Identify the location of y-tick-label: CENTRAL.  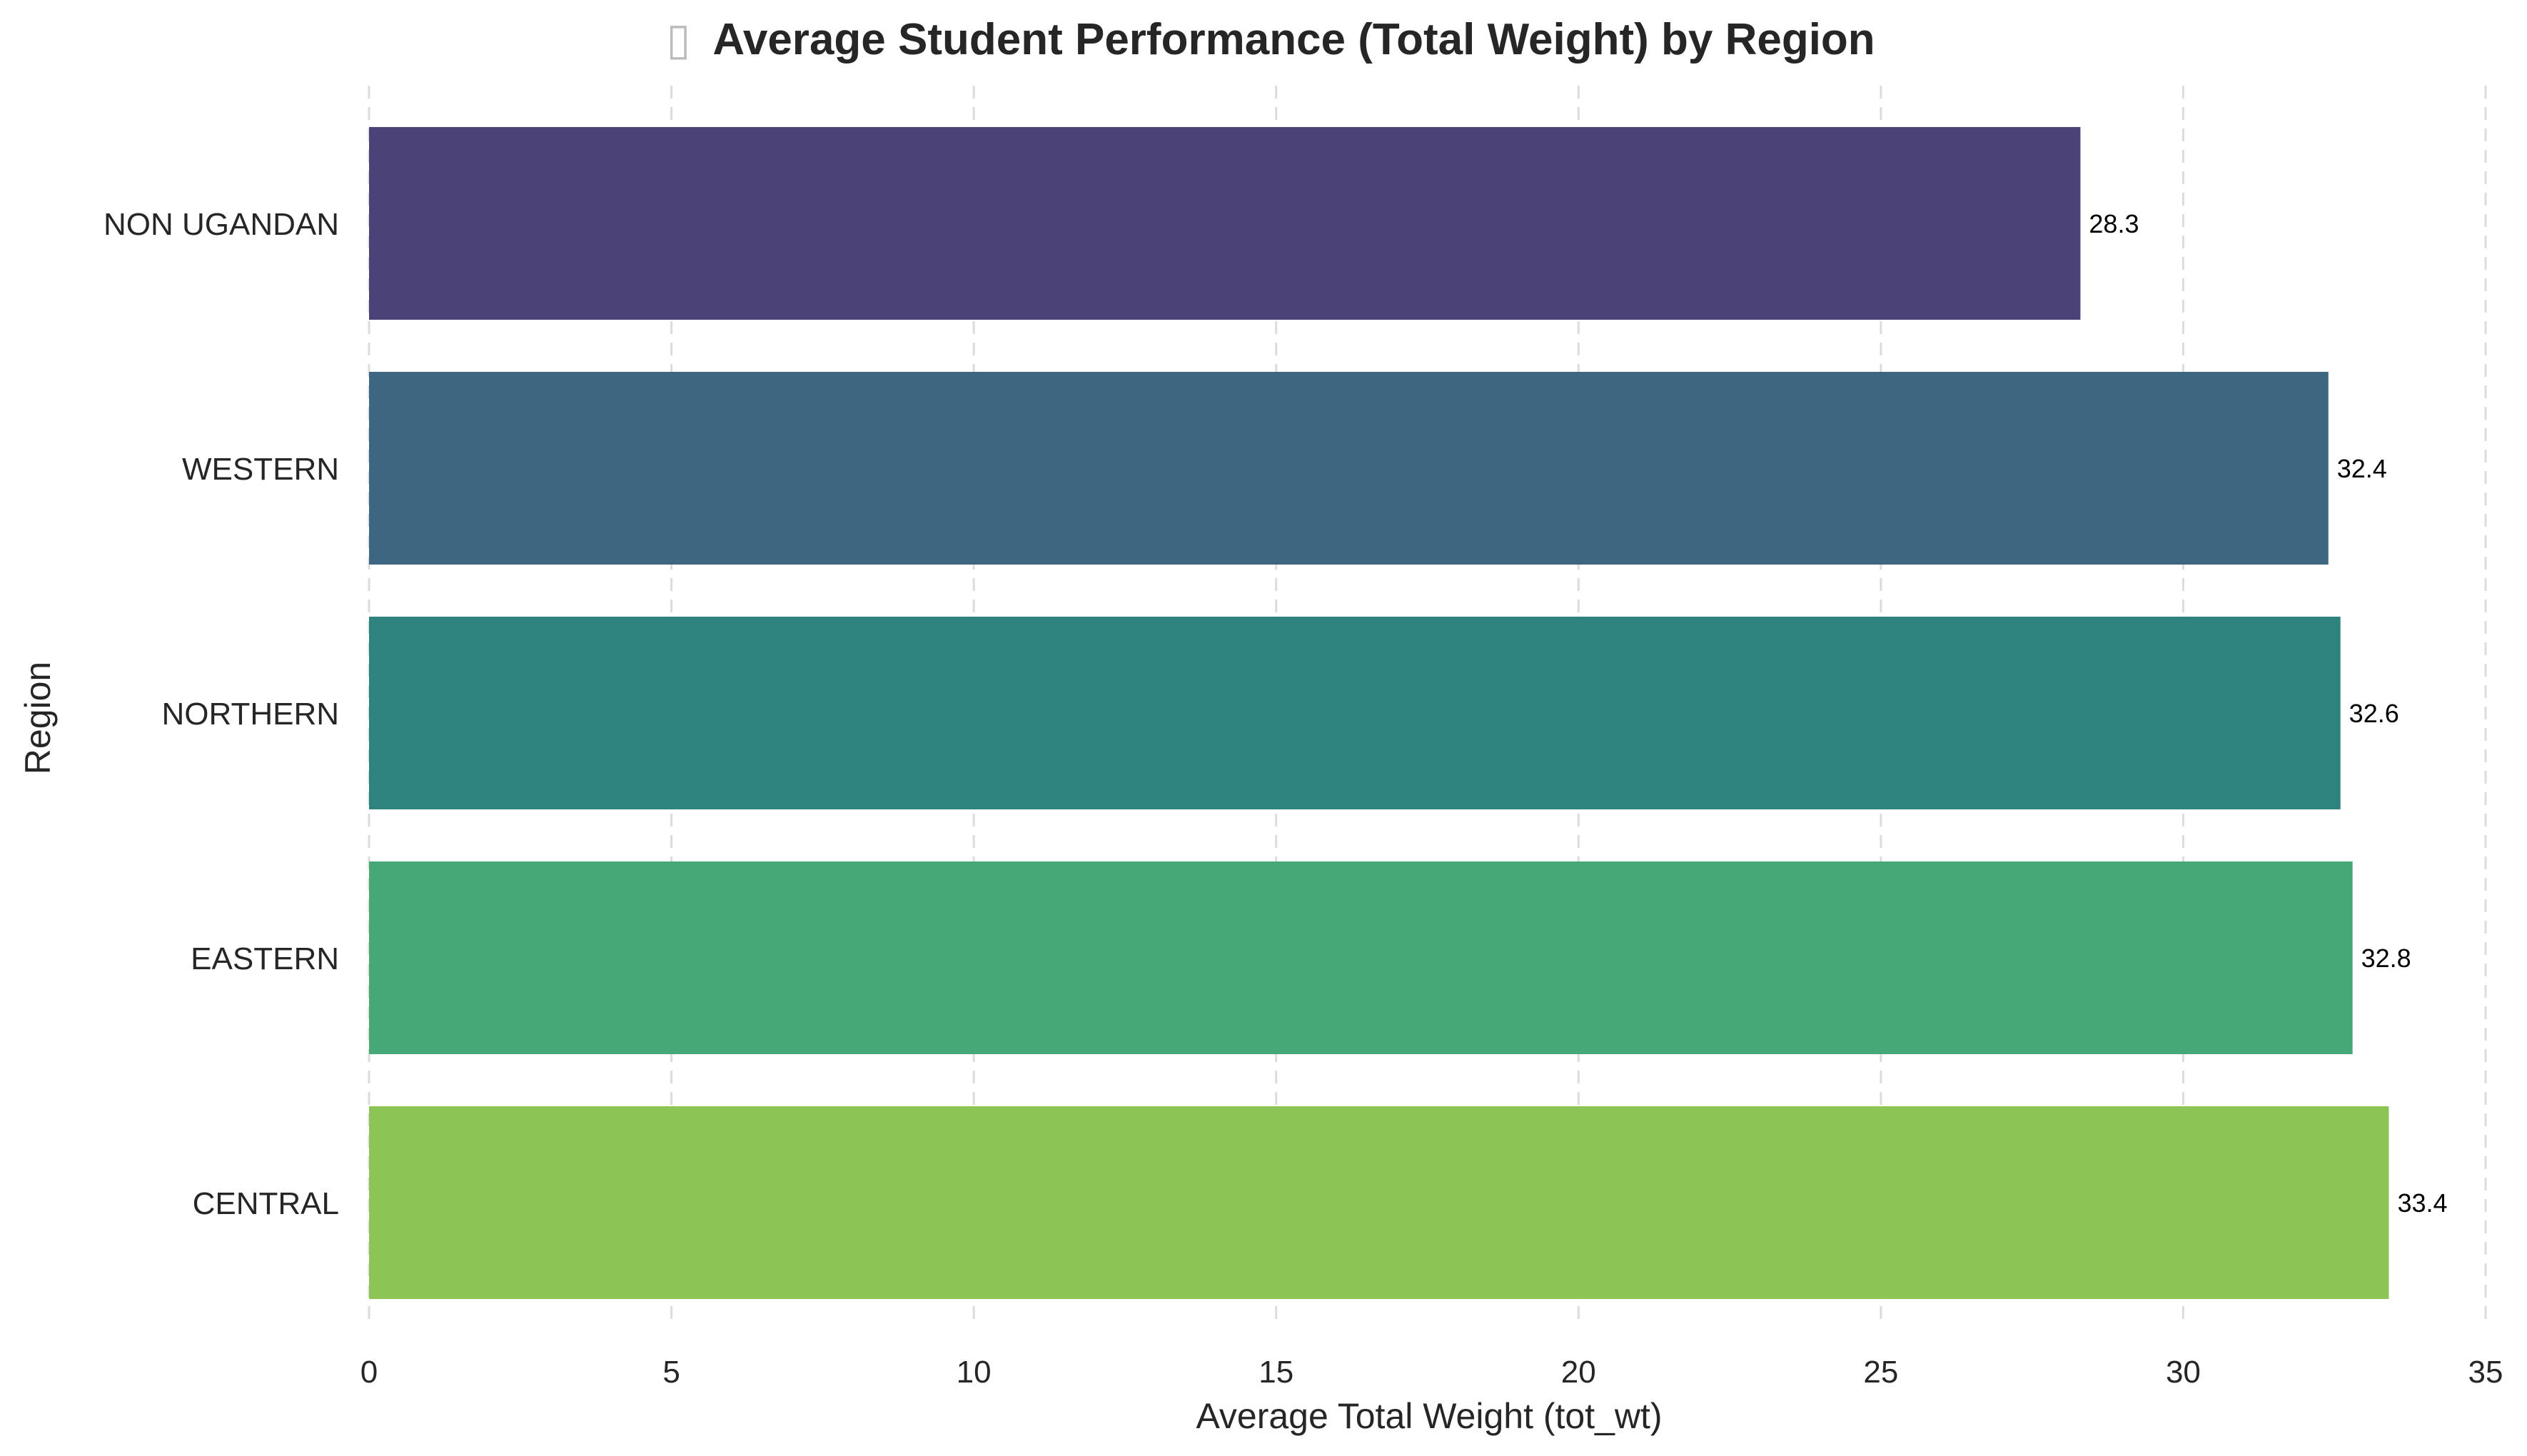
(266, 1203).